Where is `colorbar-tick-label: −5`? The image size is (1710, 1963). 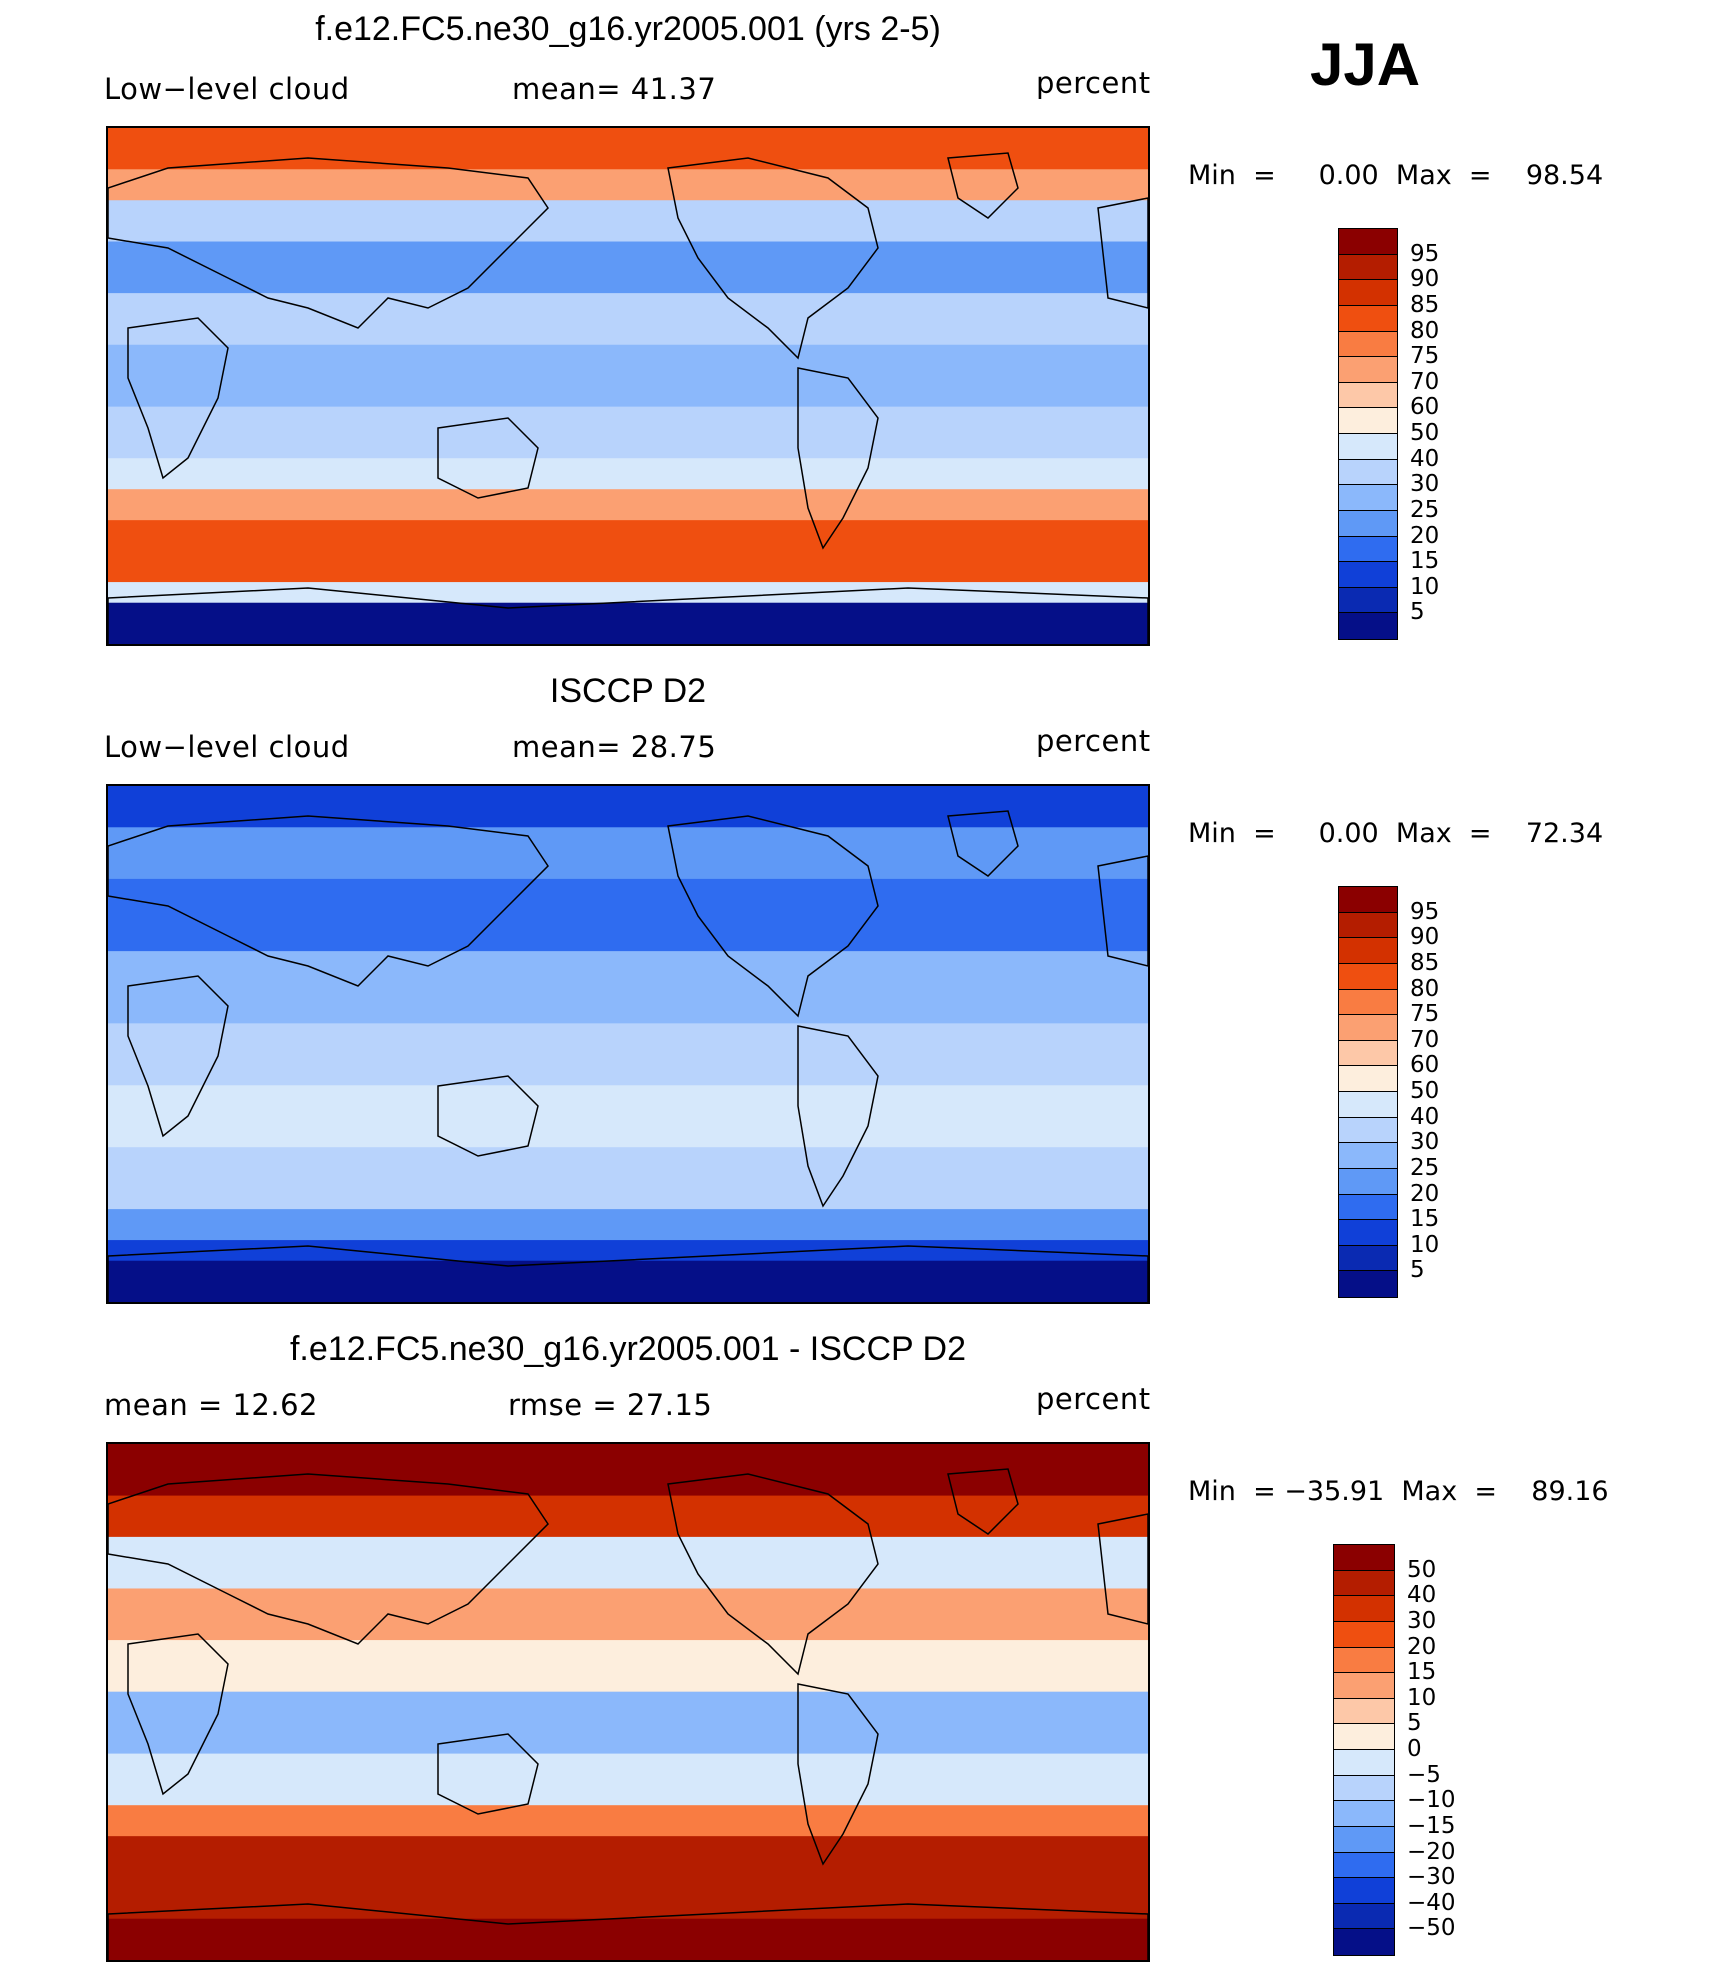 colorbar-tick-label: −5 is located at coordinates (1424, 1774).